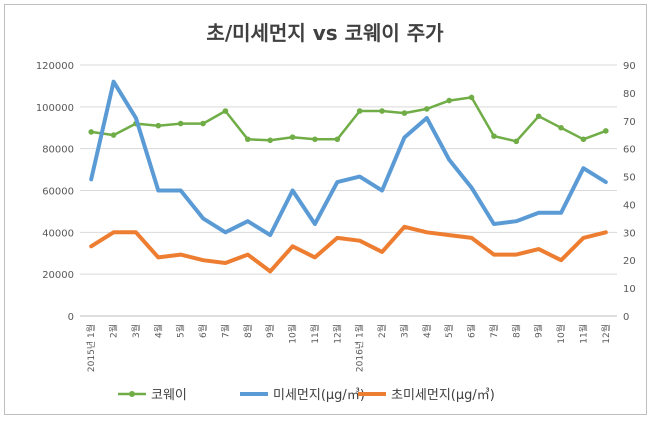  Describe the element at coordinates (325, 33) in the screenshot. I see `chart-title: 초/미세먼지 vs 코웨이 주가` at that location.